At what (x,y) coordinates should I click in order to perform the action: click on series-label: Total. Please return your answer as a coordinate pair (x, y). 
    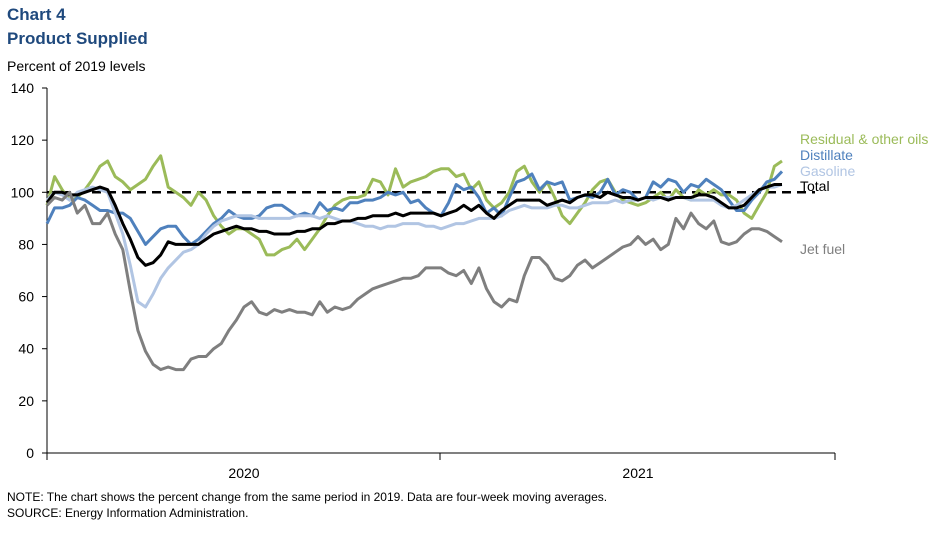
    Looking at the image, I should click on (815, 186).